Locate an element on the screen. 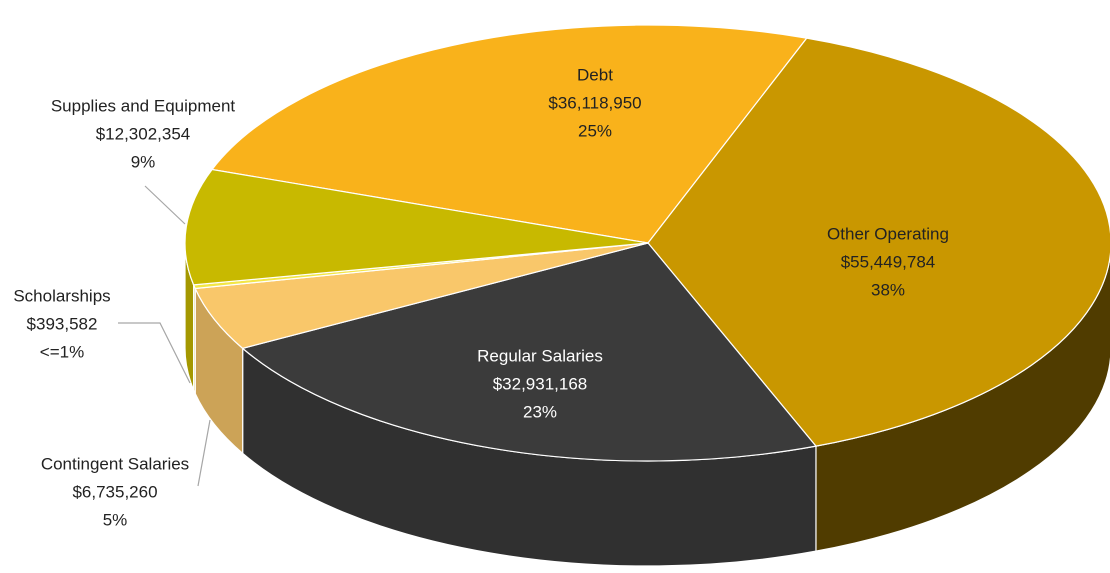 This screenshot has height=573, width=1110. value-label: $32,931,168 is located at coordinates (540, 383).